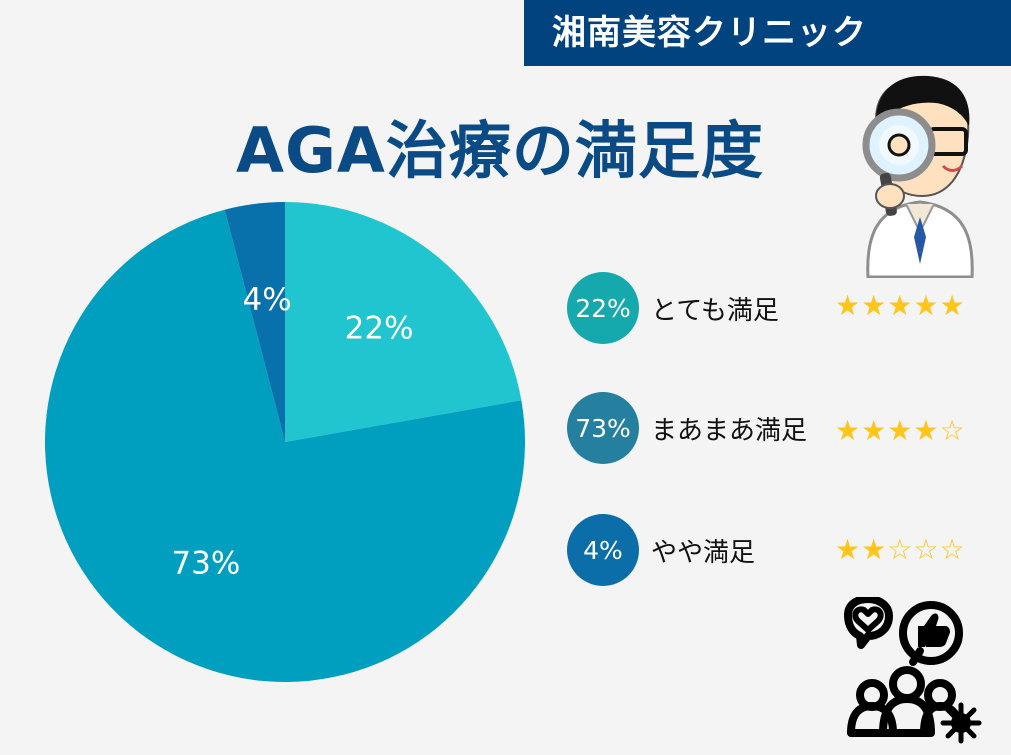  I want to click on page-title: AGA治療の満足度, so click(500, 150).